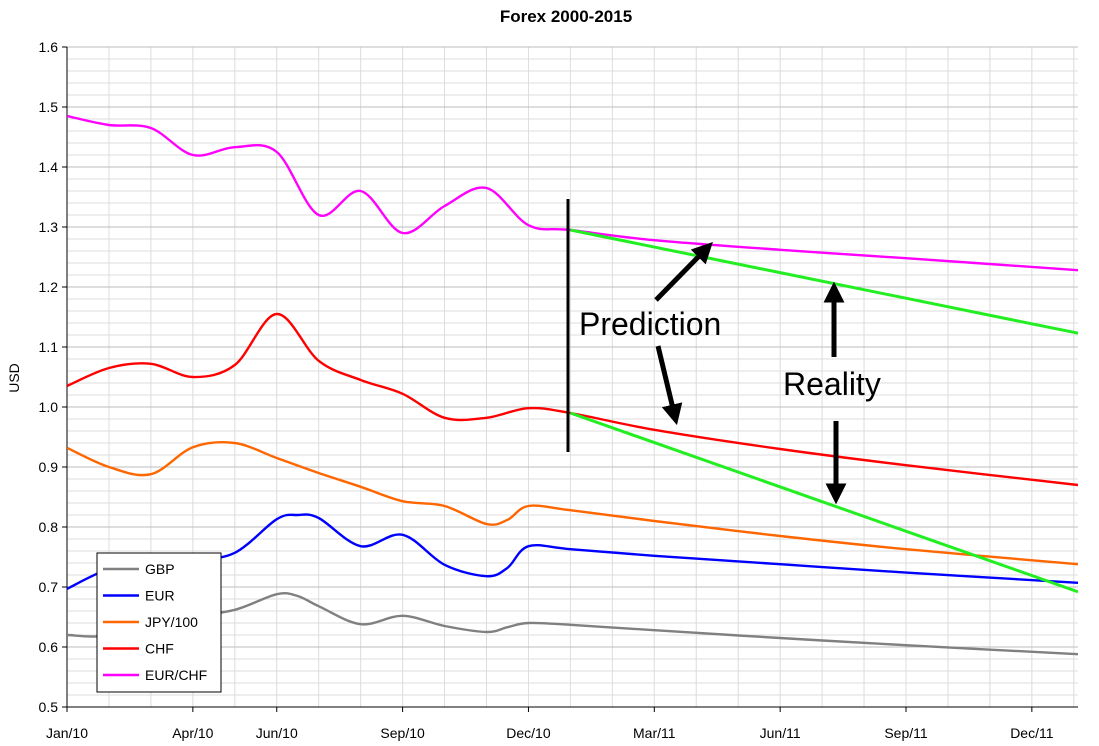  Describe the element at coordinates (14, 378) in the screenshot. I see `y-axis-title: USD` at that location.